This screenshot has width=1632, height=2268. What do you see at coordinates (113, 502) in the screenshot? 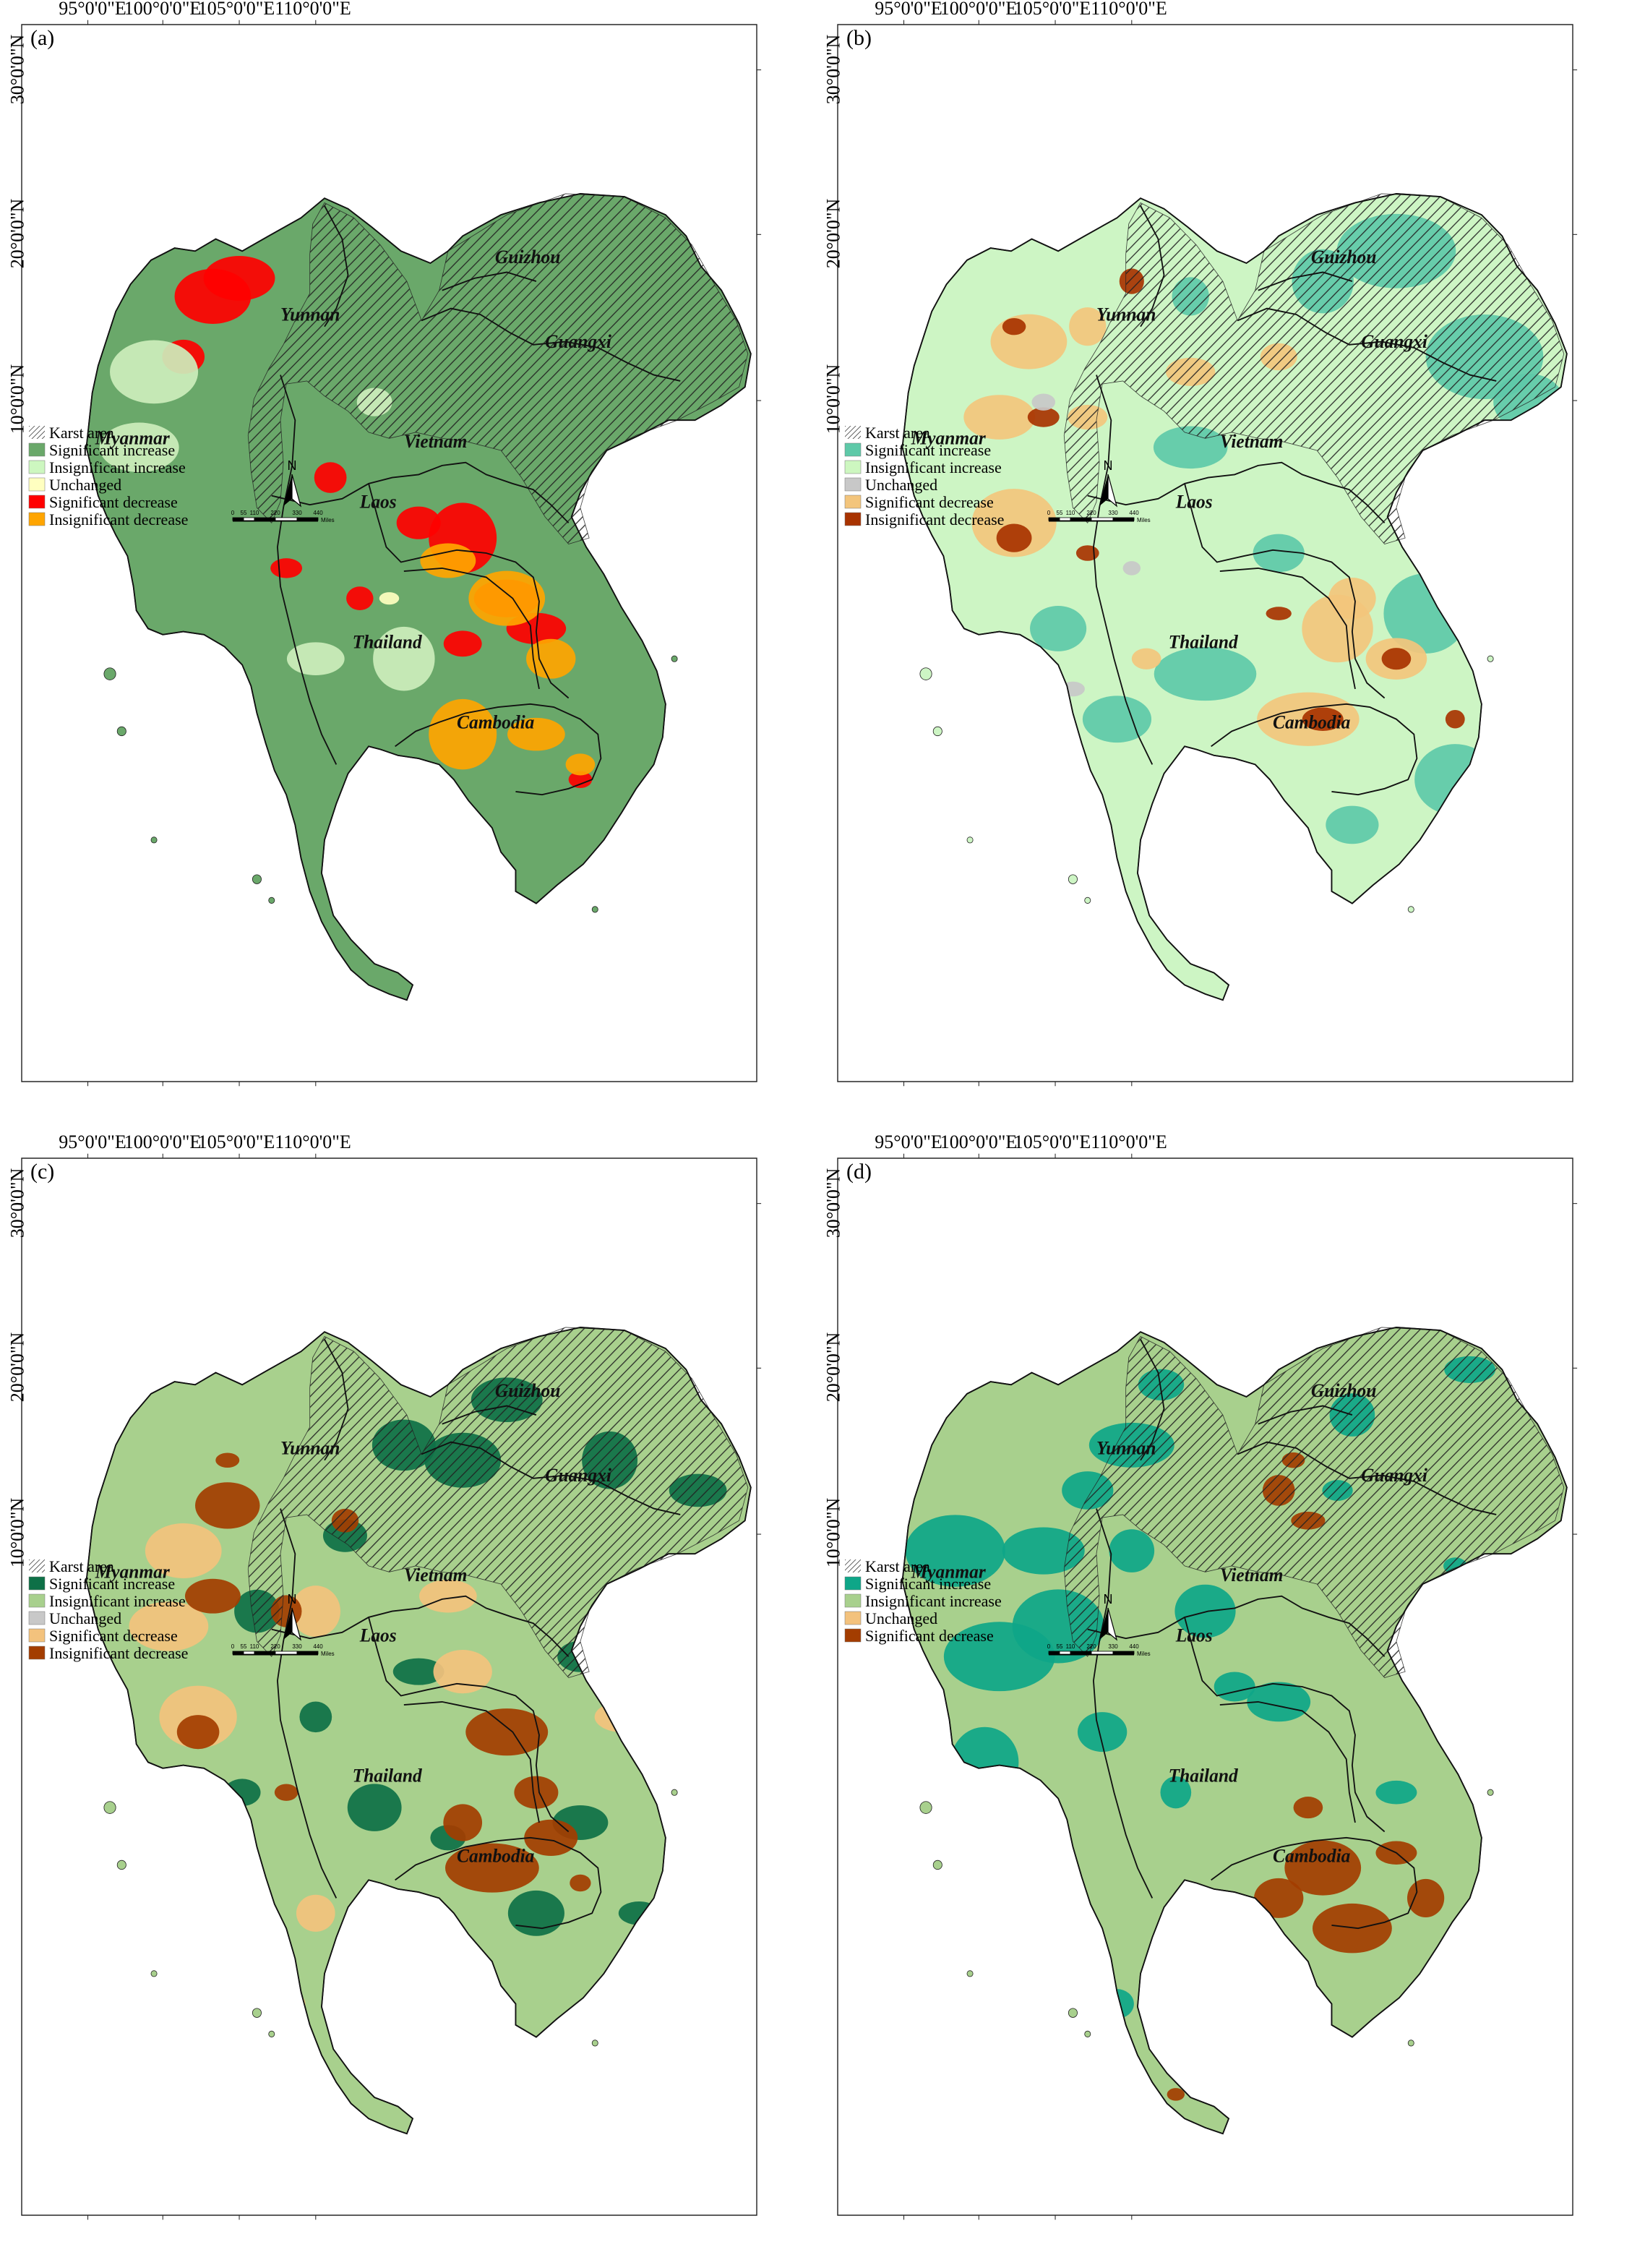
I see `legend-label: Significant decrease` at bounding box center [113, 502].